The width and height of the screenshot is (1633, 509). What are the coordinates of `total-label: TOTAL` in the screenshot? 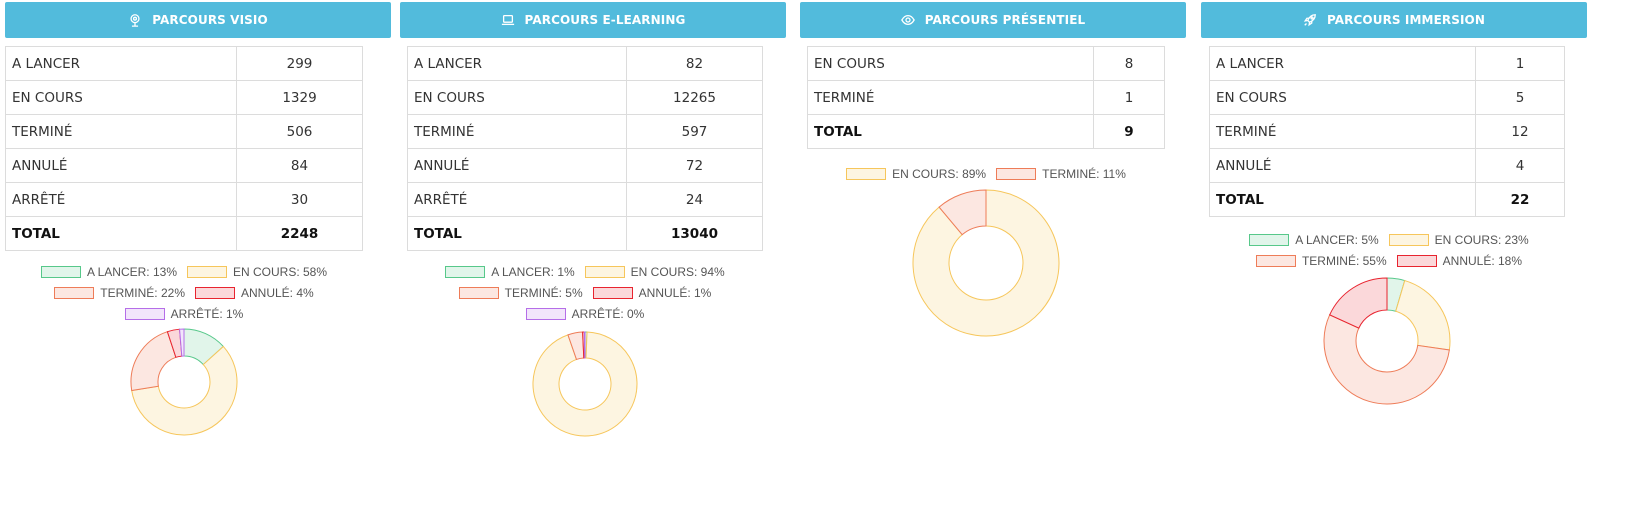 It's located at (950, 131).